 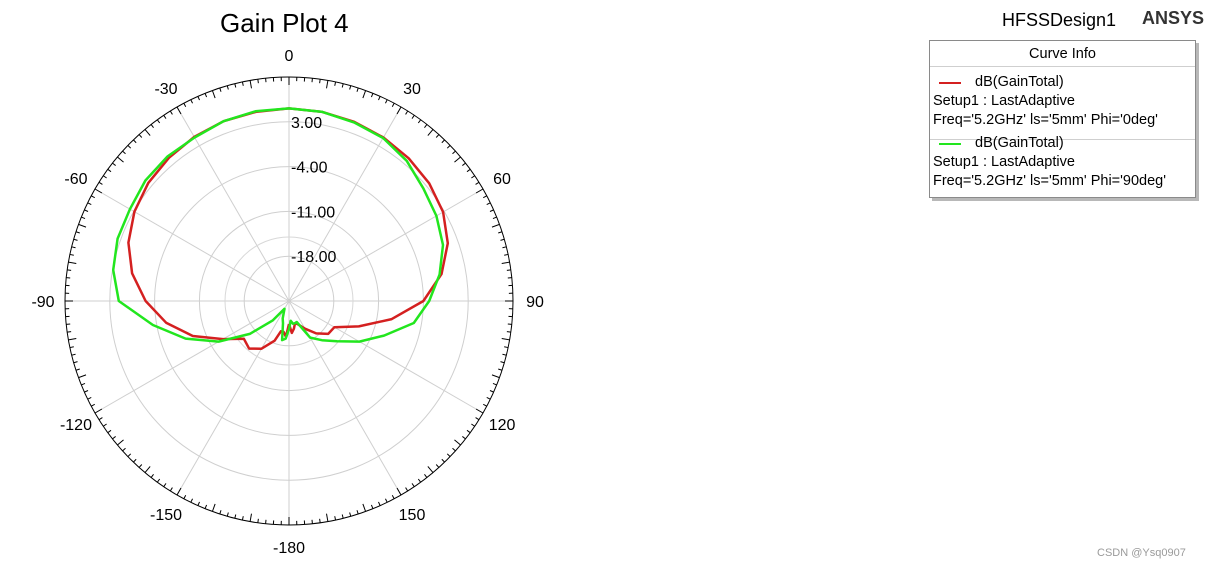 I want to click on legend-entry-setup: Setup1 : LastAdaptive, so click(x=1004, y=101).